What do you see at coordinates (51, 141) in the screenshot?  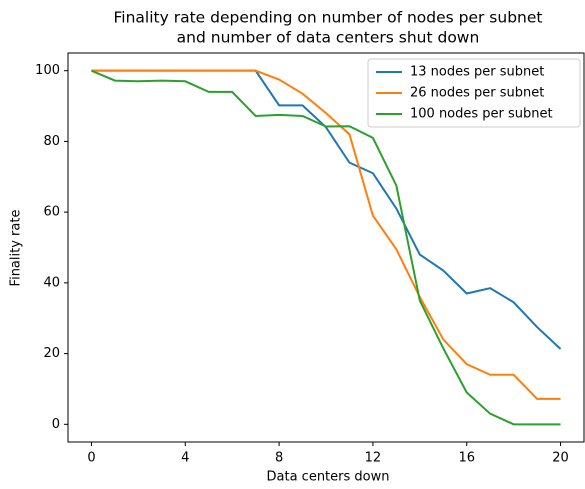 I see `y-tick-label: 80` at bounding box center [51, 141].